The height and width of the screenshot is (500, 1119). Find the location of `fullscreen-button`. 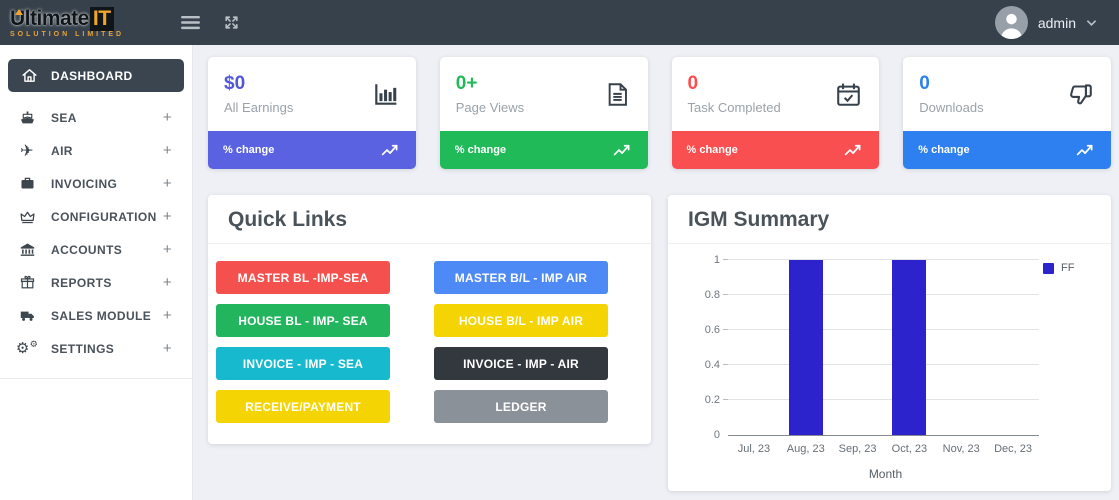

fullscreen-button is located at coordinates (231, 22).